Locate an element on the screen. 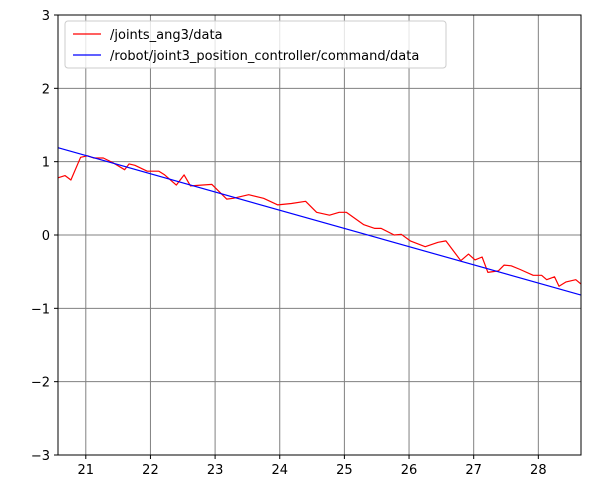 Image resolution: width=596 pixels, height=493 pixels. x-tick-label: 27 is located at coordinates (473, 470).